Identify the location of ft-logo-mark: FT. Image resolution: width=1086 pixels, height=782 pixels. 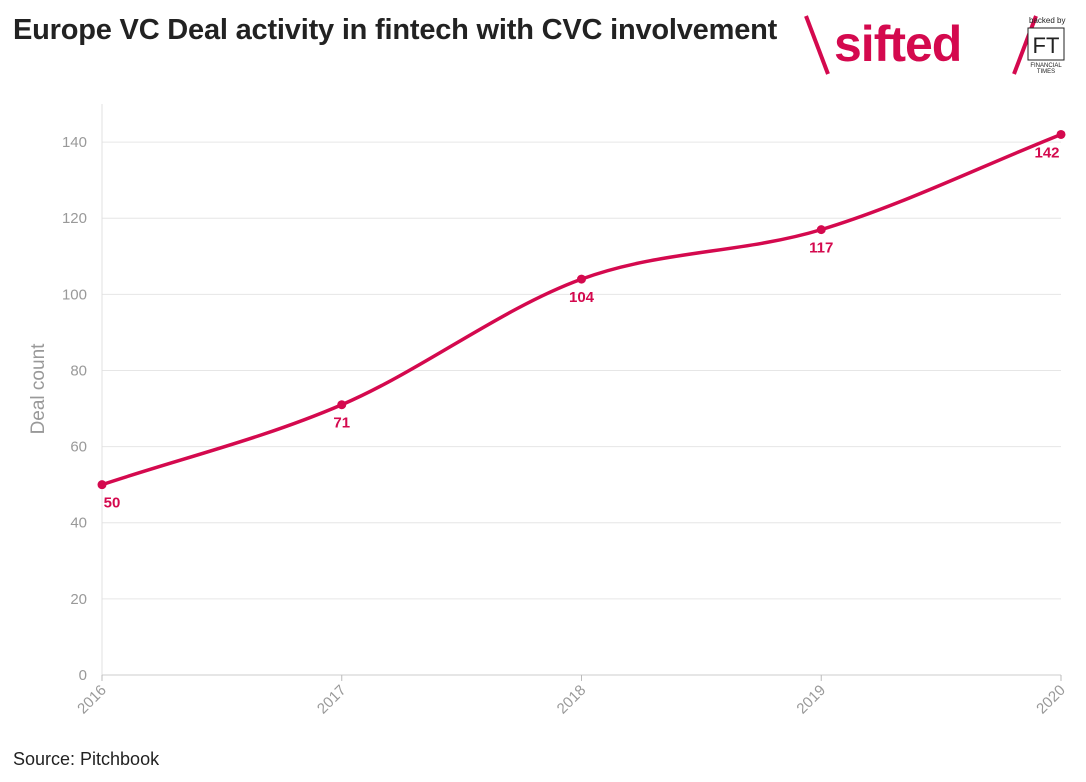
(1046, 45).